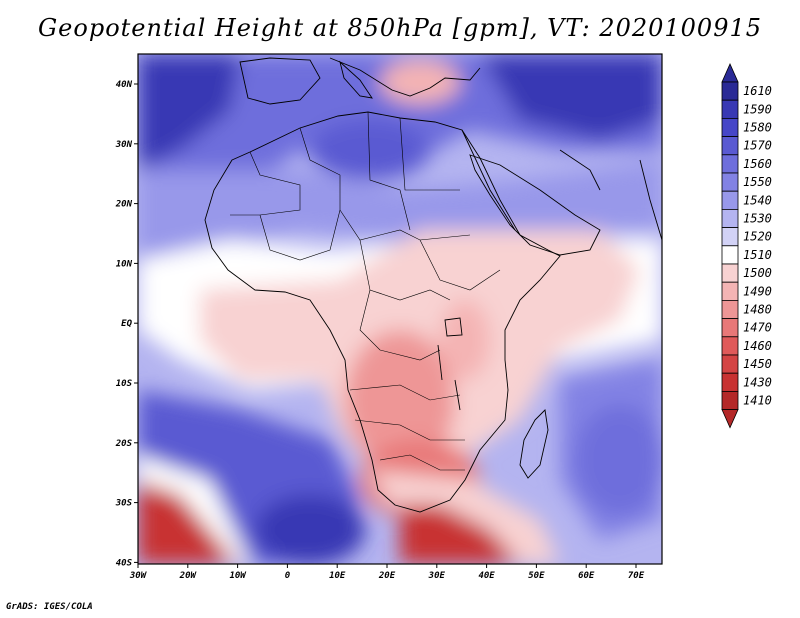 The image size is (800, 618). I want to click on lon-tick-label: 30W, so click(138, 576).